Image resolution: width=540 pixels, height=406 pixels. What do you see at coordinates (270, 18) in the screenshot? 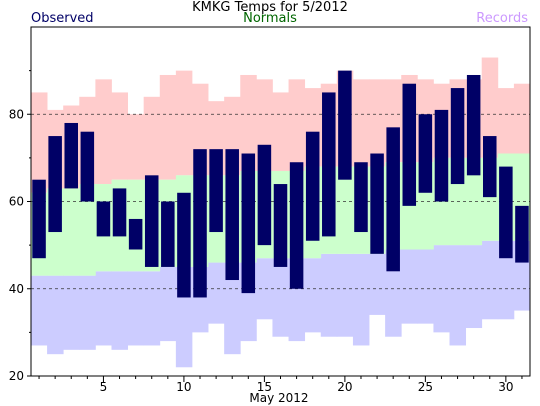
I see `legend-normals: Normals` at bounding box center [270, 18].